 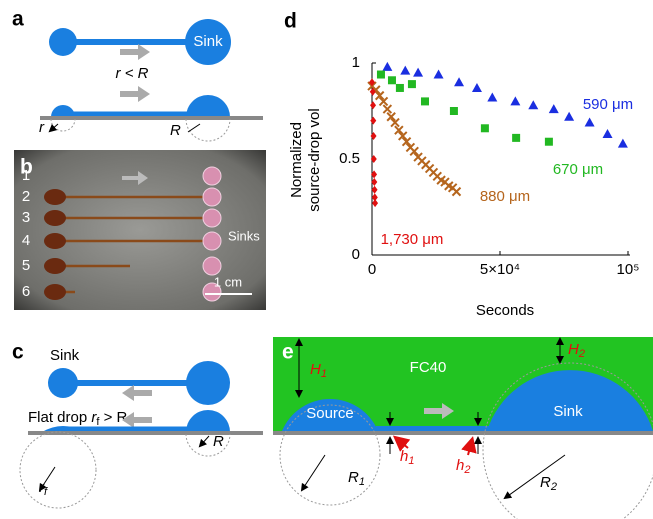 What do you see at coordinates (26, 291) in the screenshot?
I see `row-label: 6` at bounding box center [26, 291].